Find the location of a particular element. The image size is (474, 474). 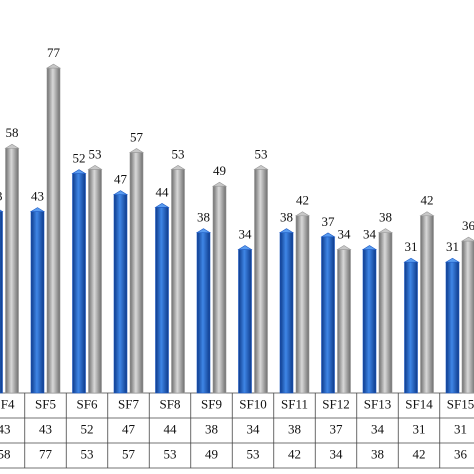

table-value: 77 is located at coordinates (46, 453).